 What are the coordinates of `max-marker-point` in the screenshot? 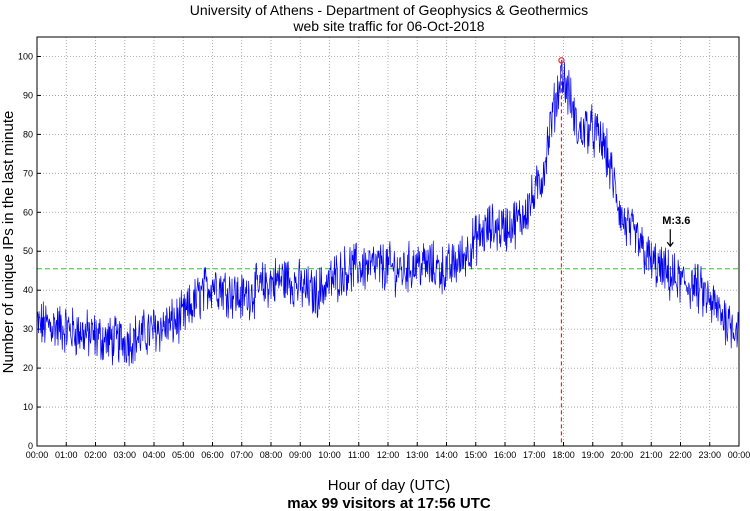 It's located at (561, 60).